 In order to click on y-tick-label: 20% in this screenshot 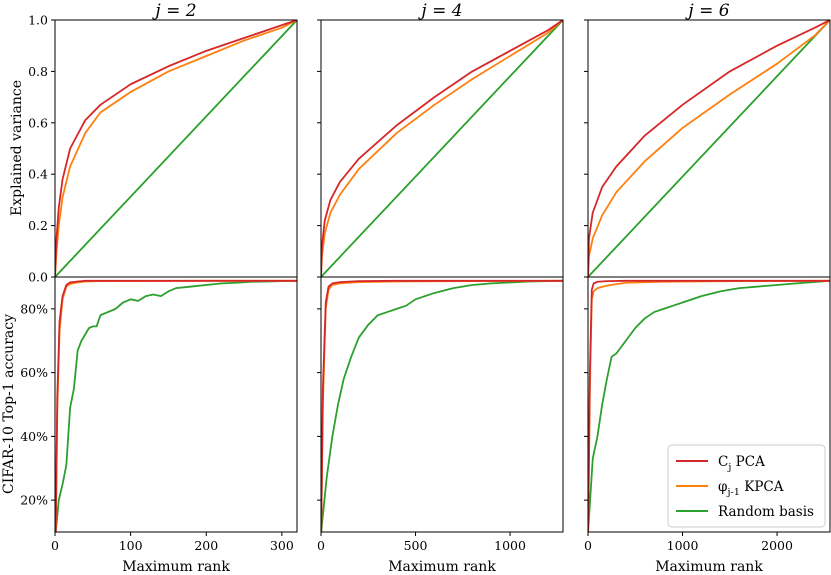, I will do `click(34, 500)`.